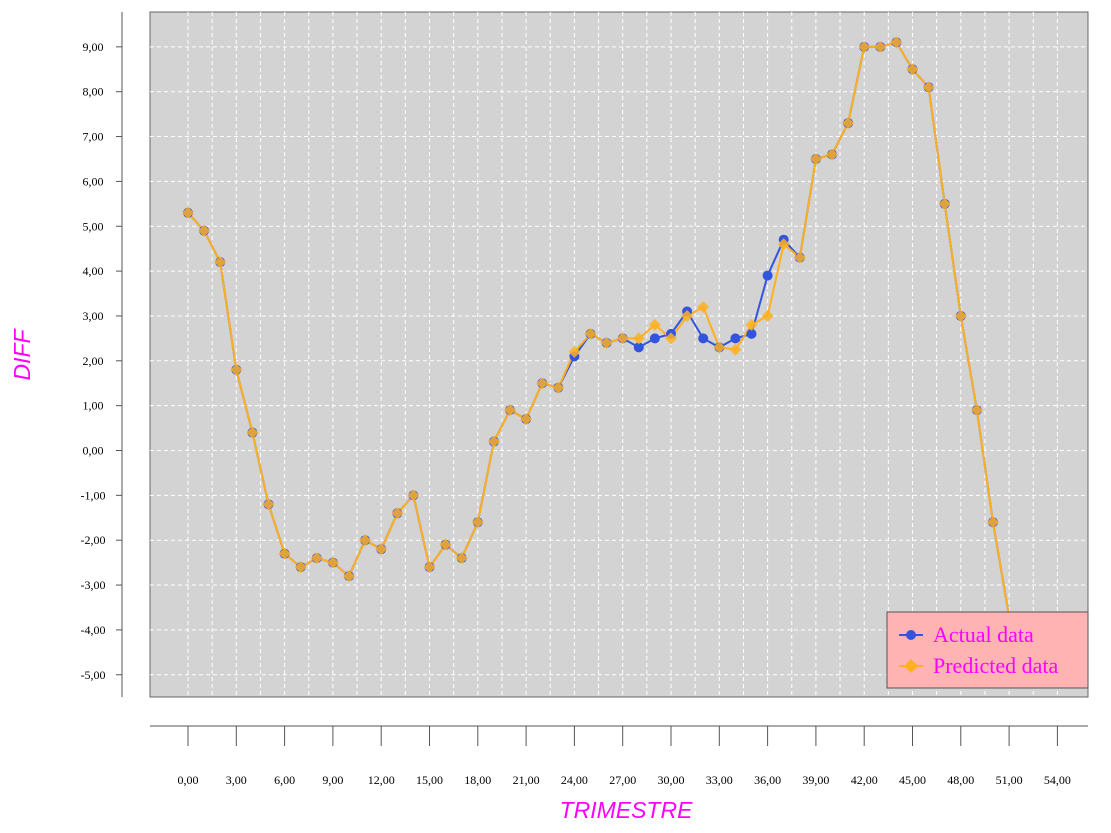  Describe the element at coordinates (93, 226) in the screenshot. I see `y-tick-label: 5,00` at that location.